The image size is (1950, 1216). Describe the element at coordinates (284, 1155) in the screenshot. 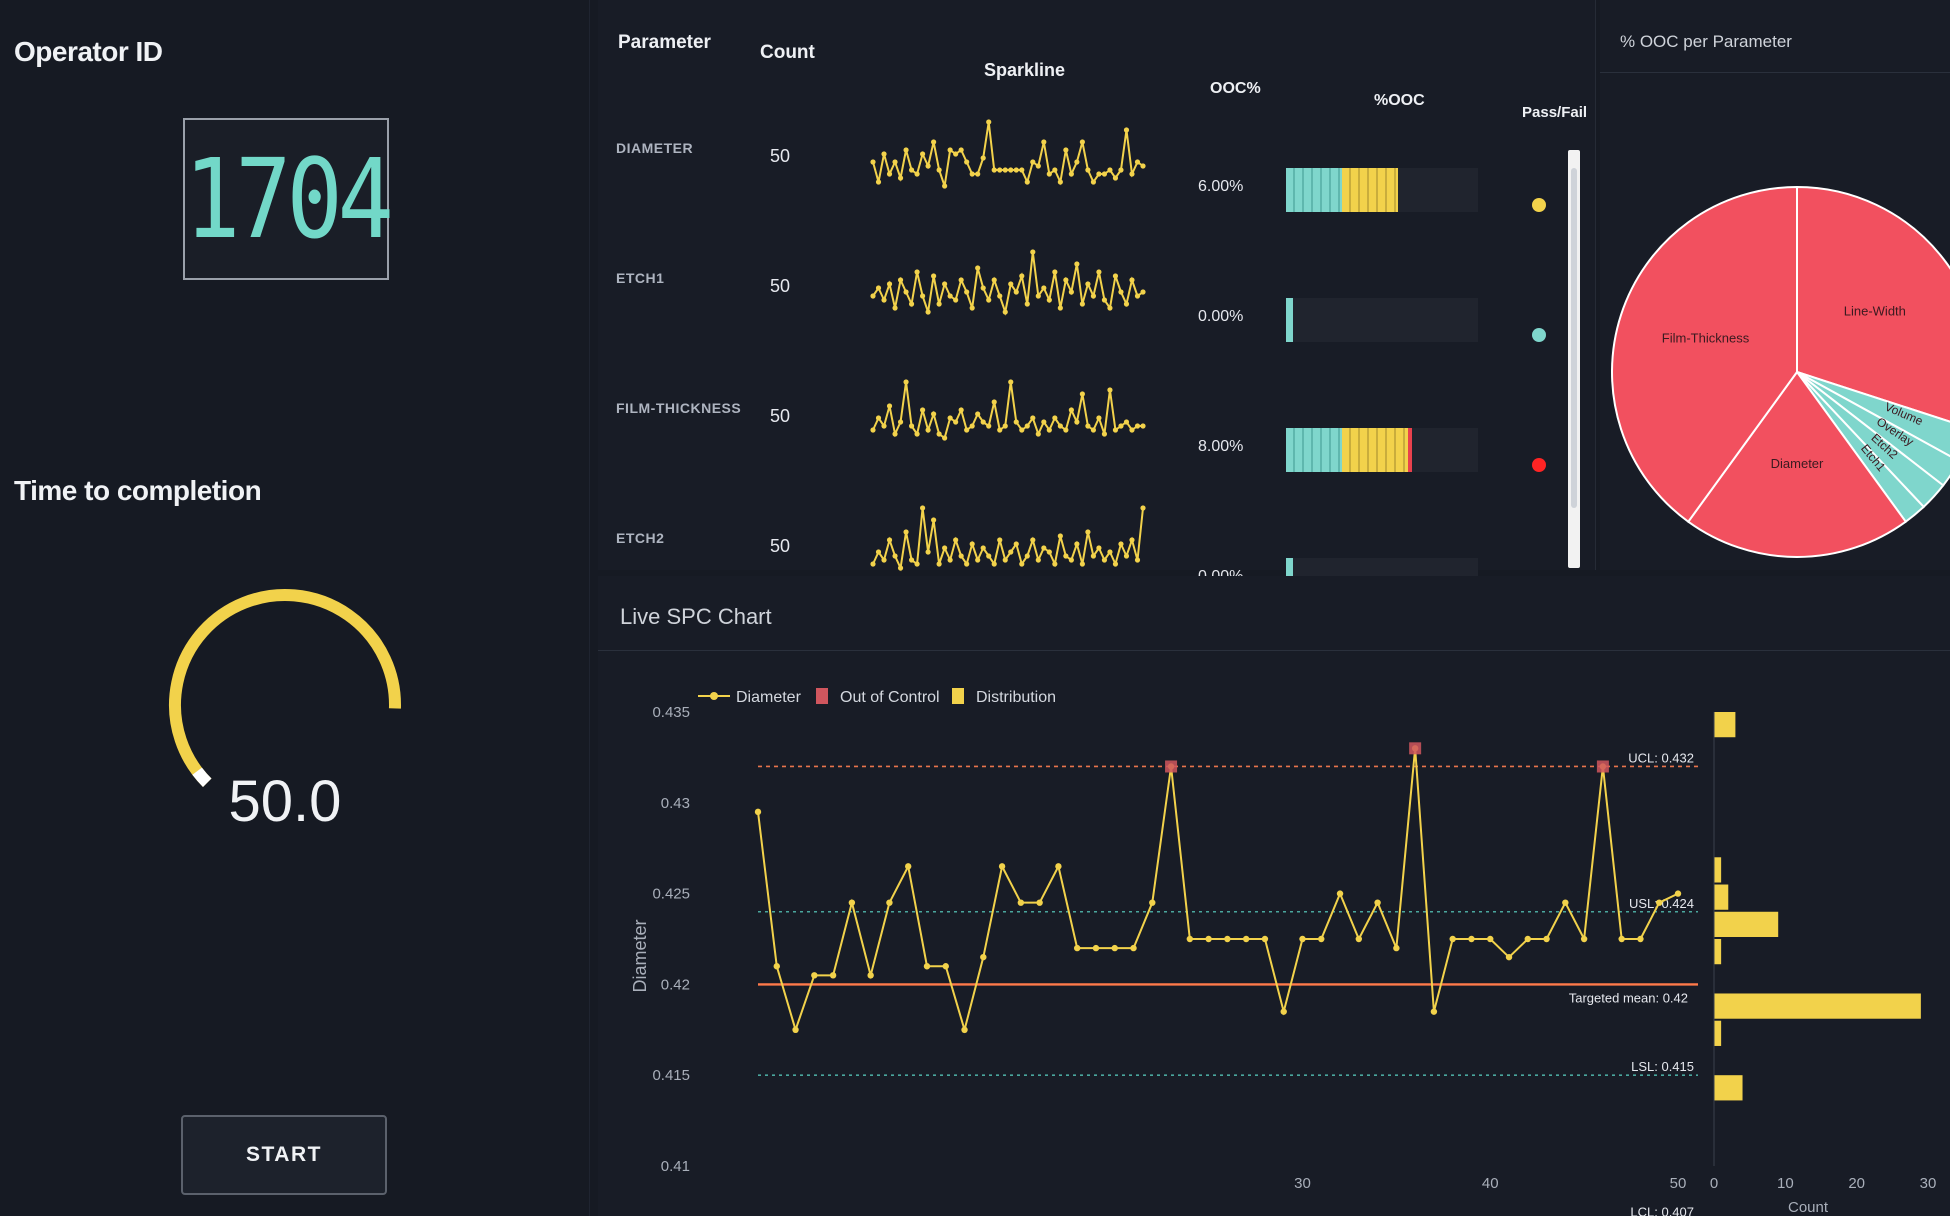

I see `start-button: START` at that location.